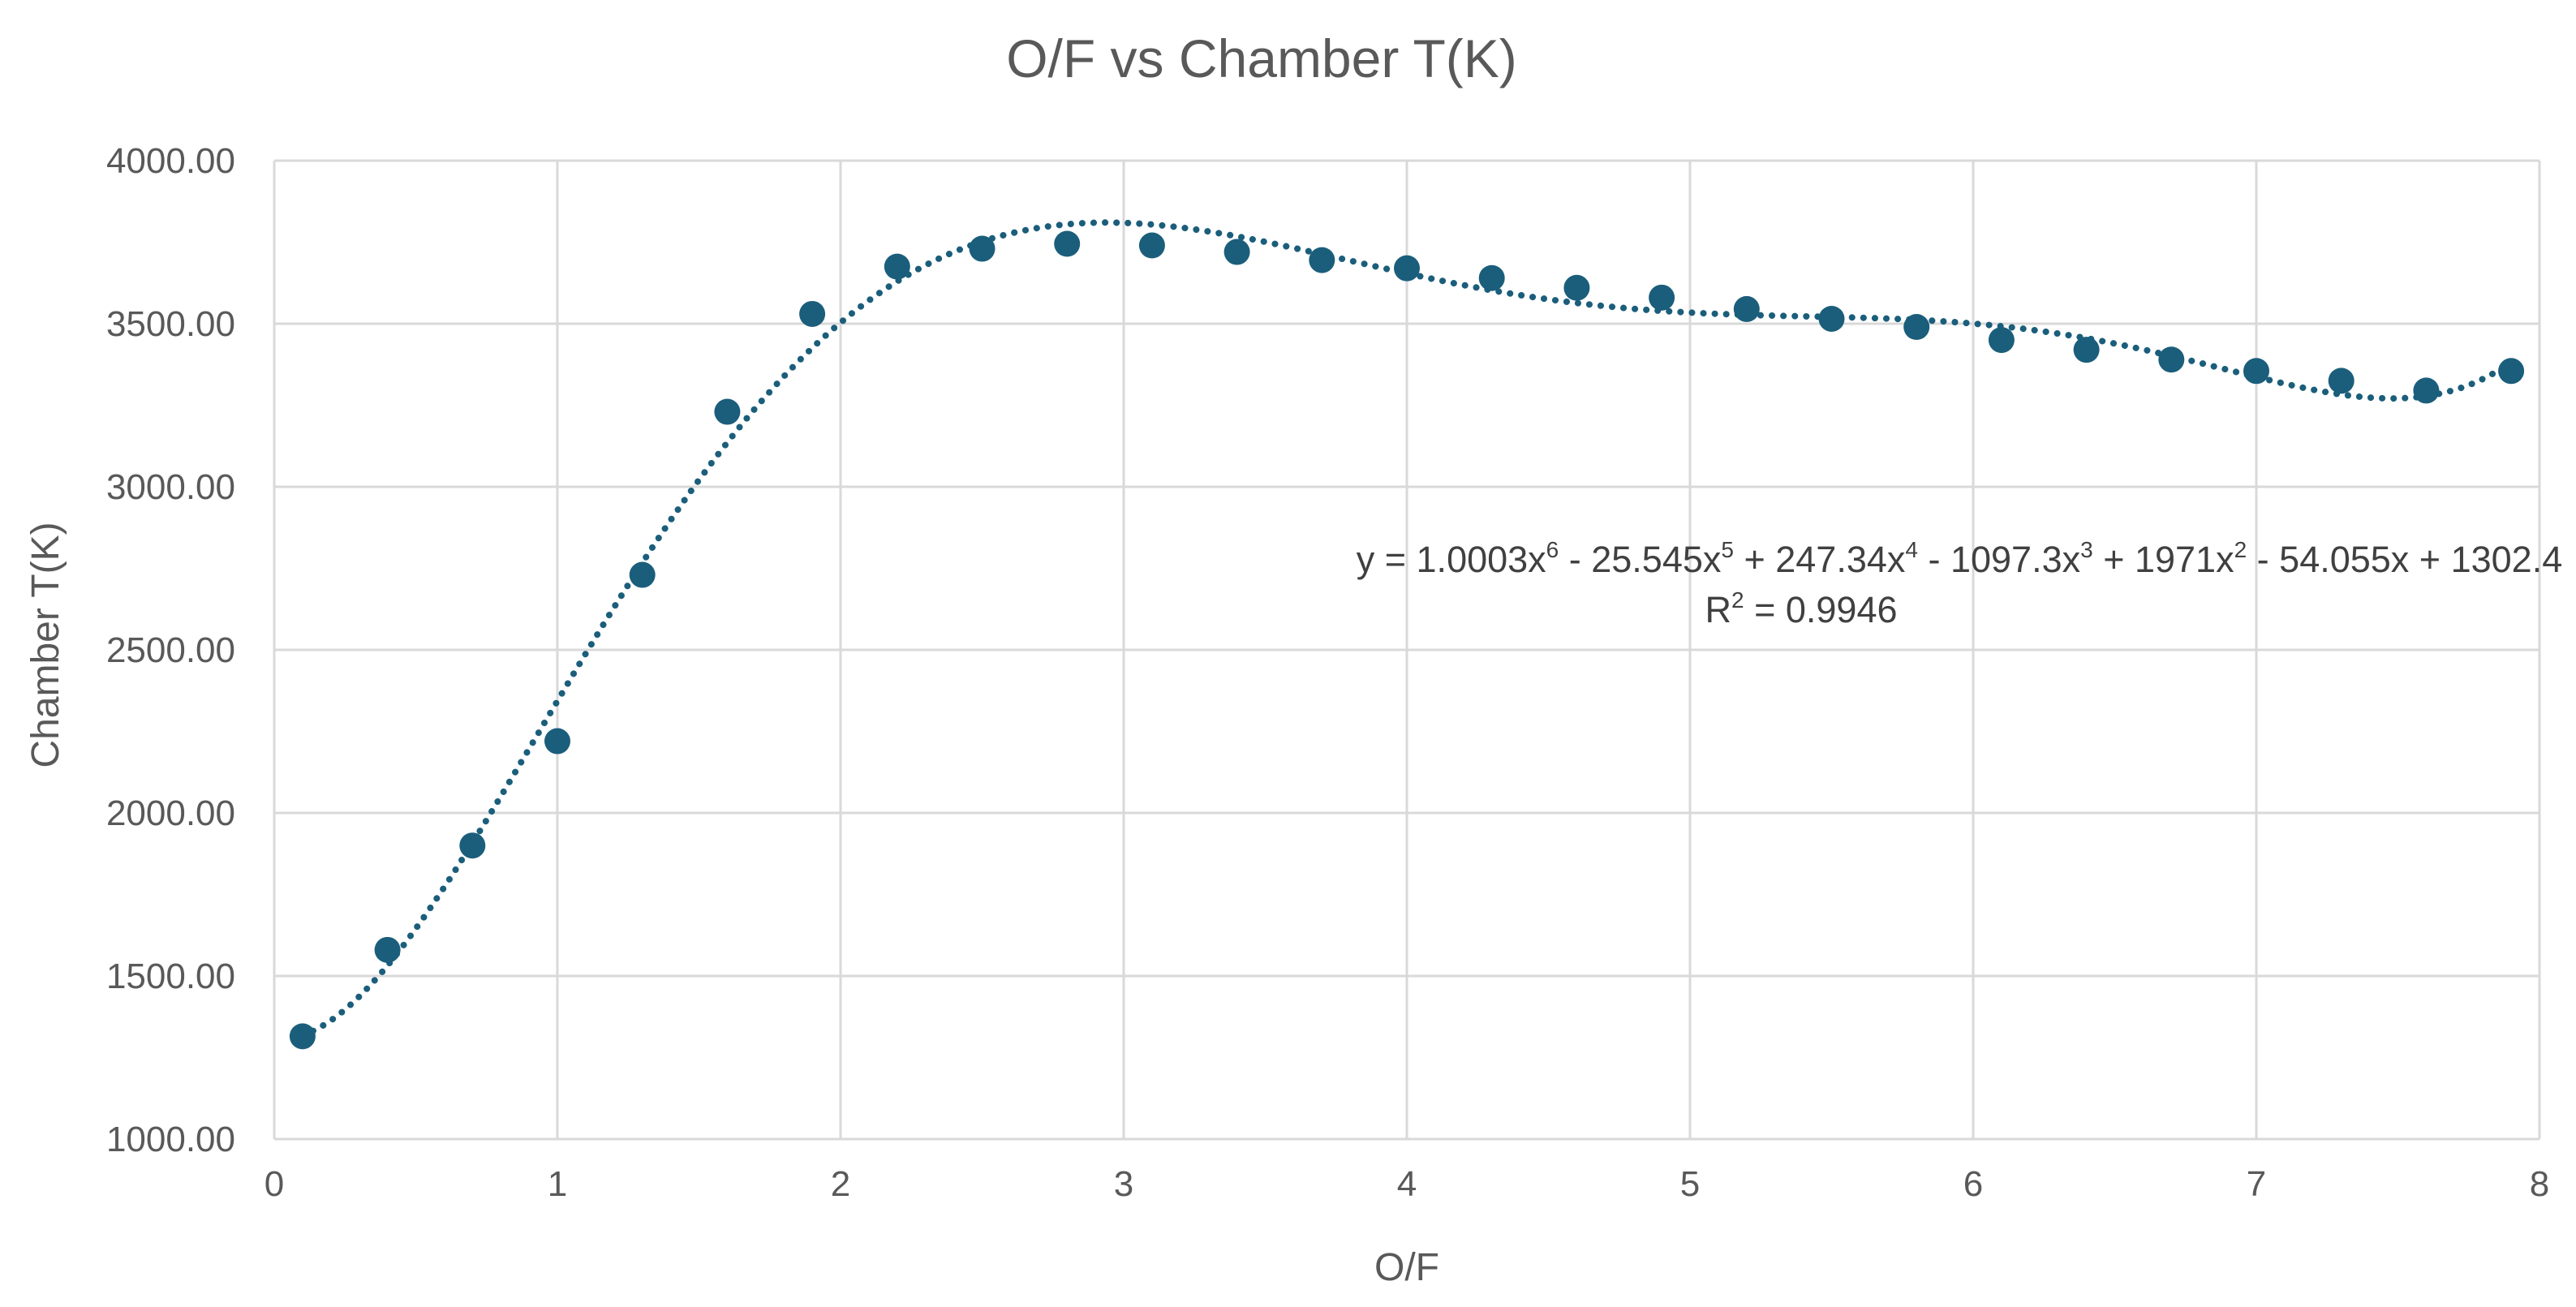  Describe the element at coordinates (1973, 1184) in the screenshot. I see `x-tick-label: 6` at that location.